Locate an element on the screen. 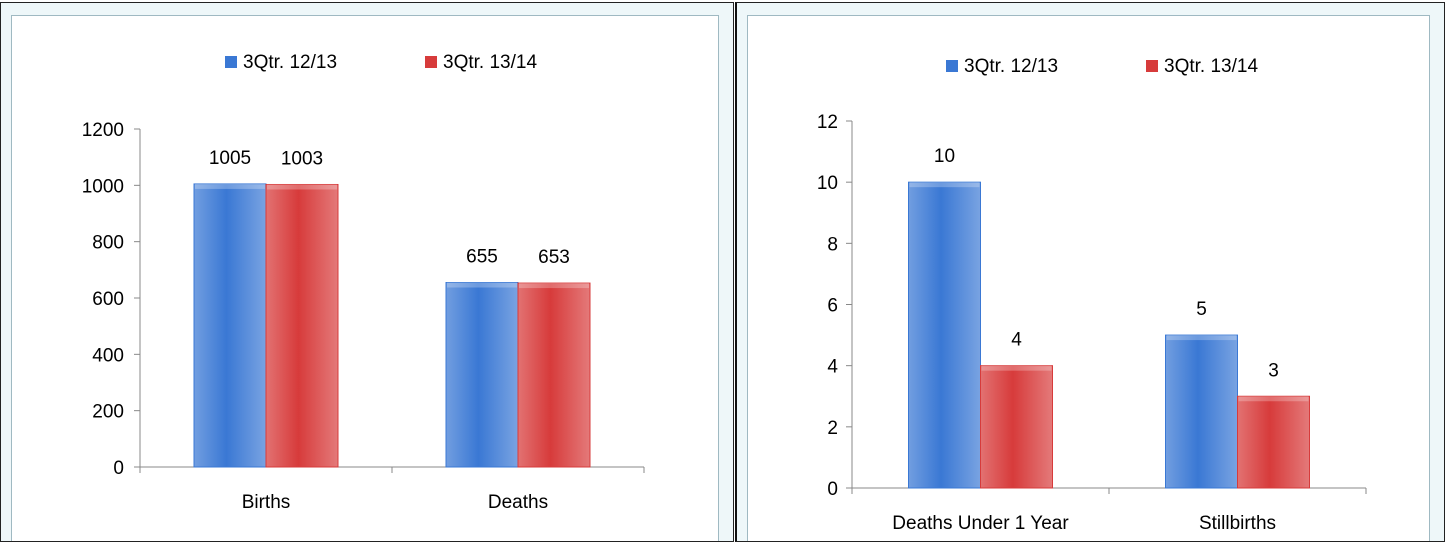 The image size is (1445, 544). y-tick-label: 600 is located at coordinates (108, 299).